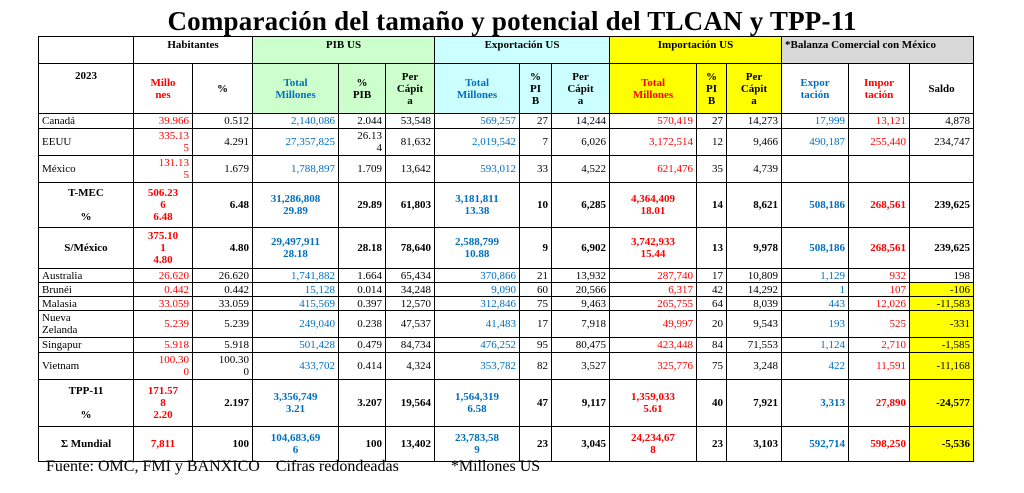  What do you see at coordinates (362, 169) in the screenshot?
I see `cell-mexico-pib_pct: 1.709` at bounding box center [362, 169].